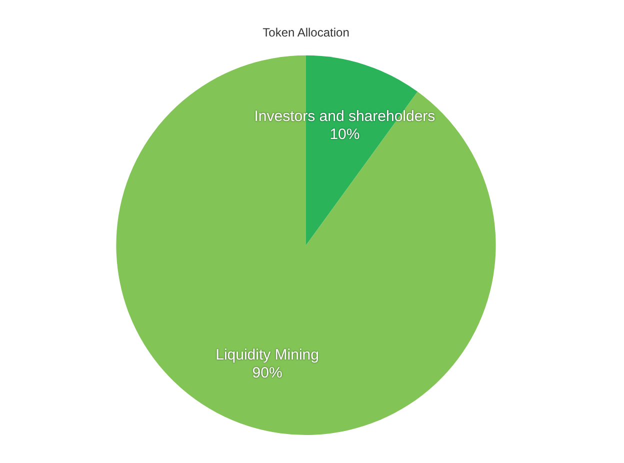 This screenshot has width=624, height=463. What do you see at coordinates (345, 135) in the screenshot?
I see `data-label: 10%` at bounding box center [345, 135].